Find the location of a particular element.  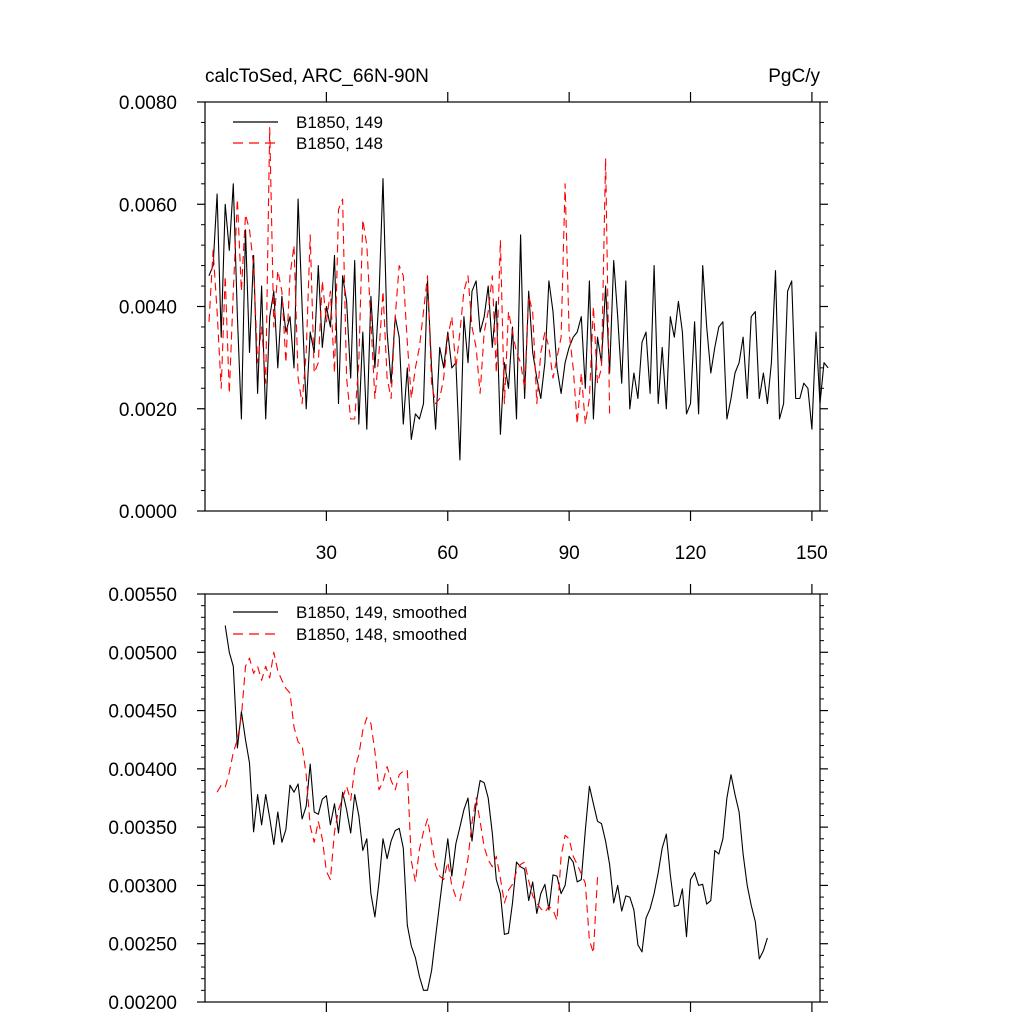

legend-label-b1850-149-smoothed: B1850, 149, smoothed is located at coordinates (381, 612).